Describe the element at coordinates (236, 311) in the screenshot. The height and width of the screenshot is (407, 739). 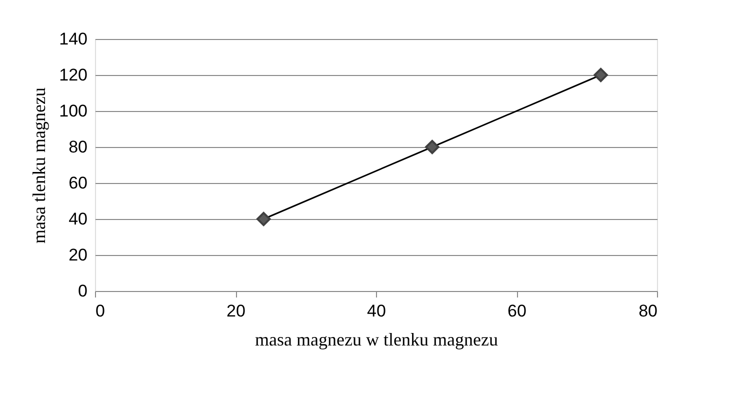
I see `x-tick-label: 20` at that location.